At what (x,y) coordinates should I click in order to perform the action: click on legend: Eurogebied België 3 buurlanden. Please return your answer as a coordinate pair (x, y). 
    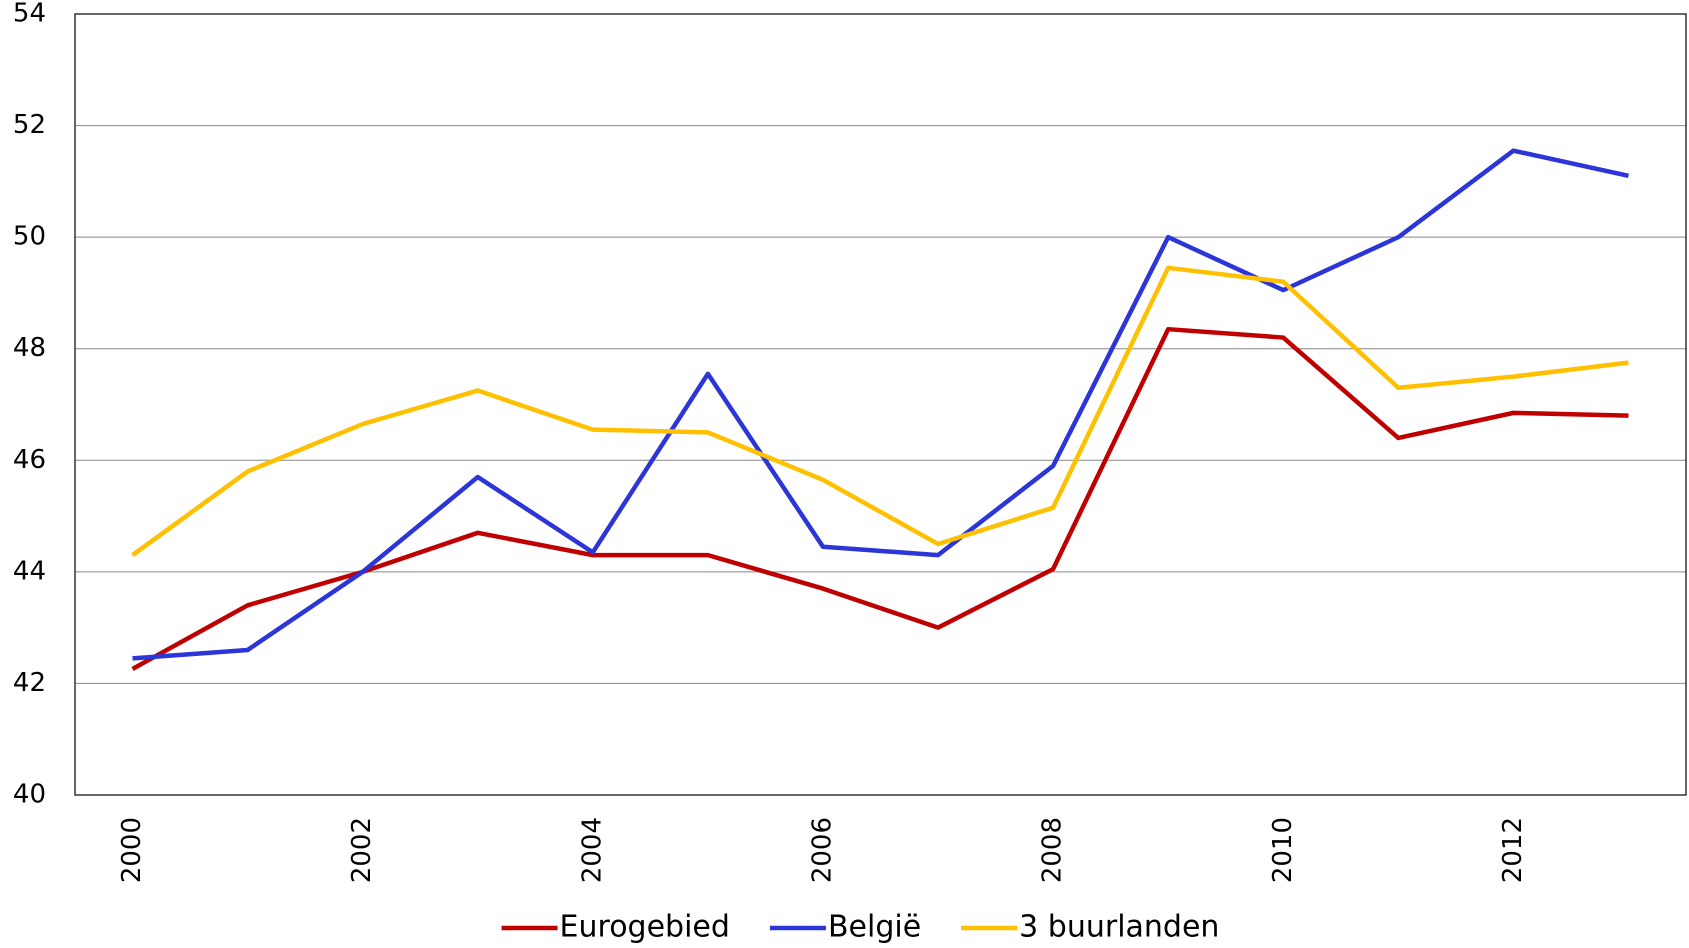
    Looking at the image, I should click on (860, 927).